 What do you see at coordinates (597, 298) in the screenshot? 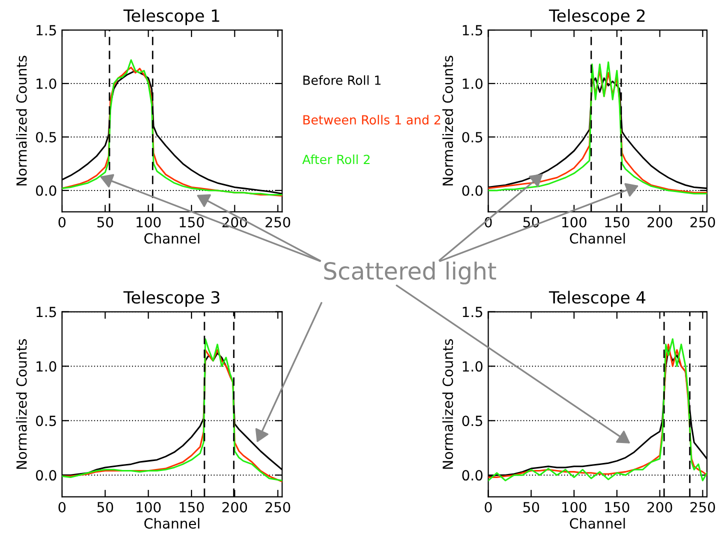
I see `chart-title: Telescope 4` at bounding box center [597, 298].